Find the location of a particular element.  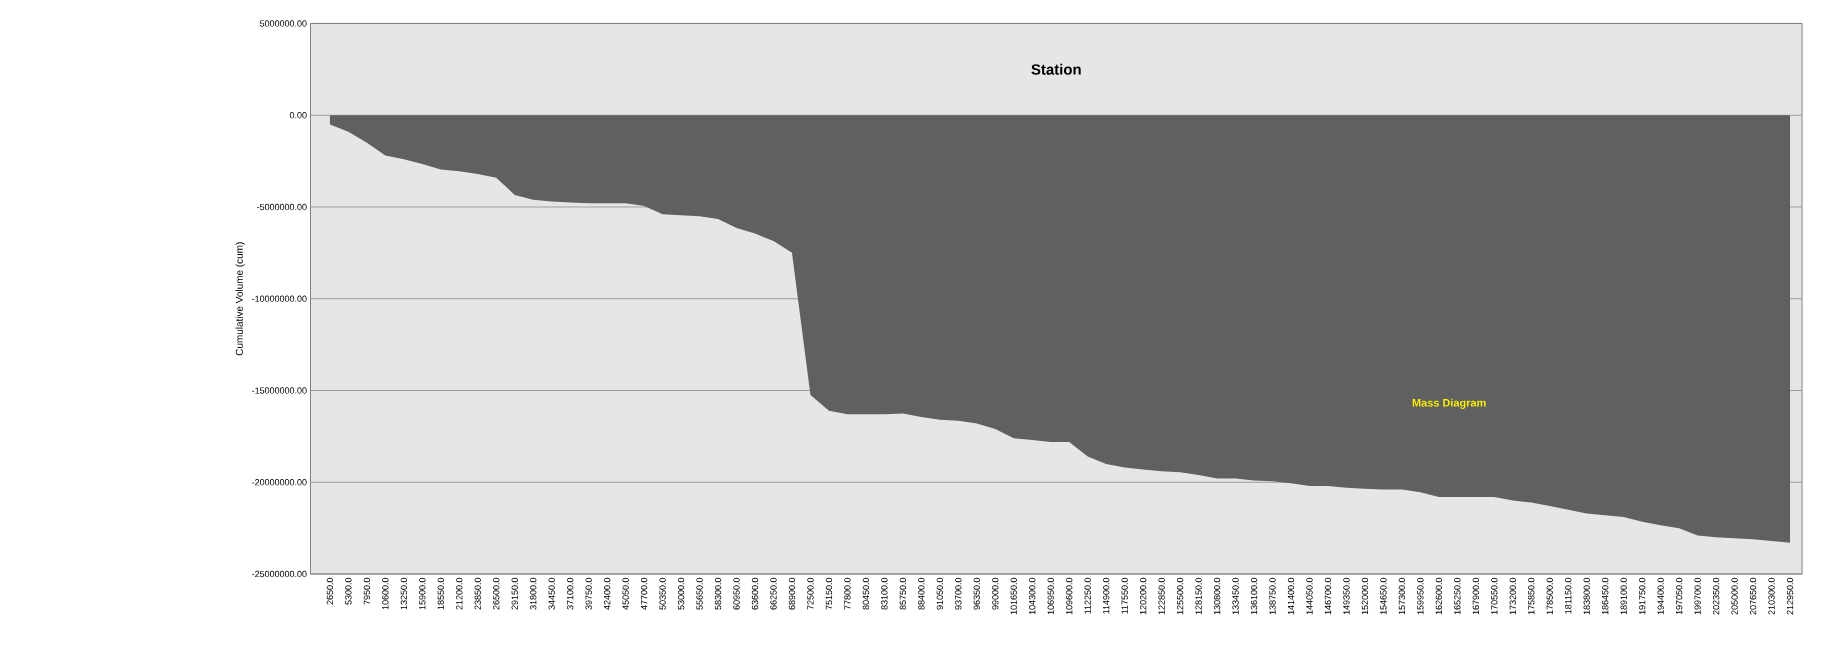

x-tick-label: 5300.0 is located at coordinates (348, 591).